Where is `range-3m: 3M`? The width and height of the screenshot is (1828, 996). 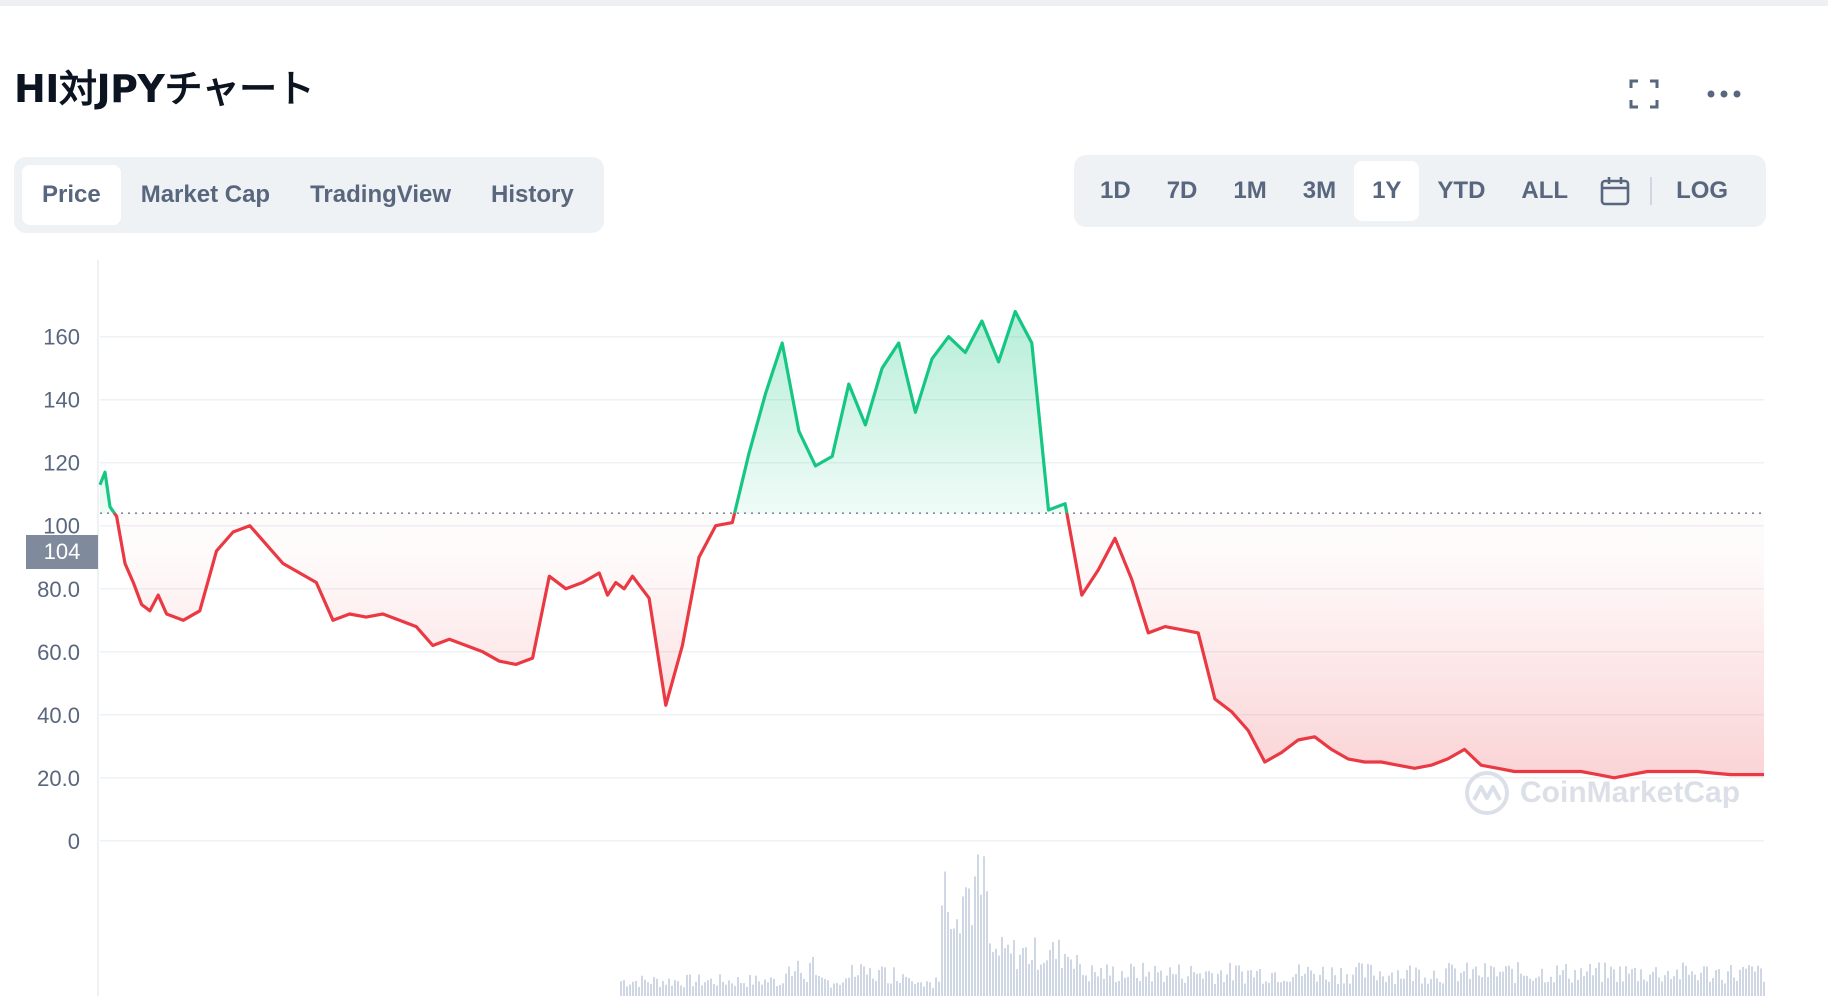
range-3m: 3M is located at coordinates (1319, 190).